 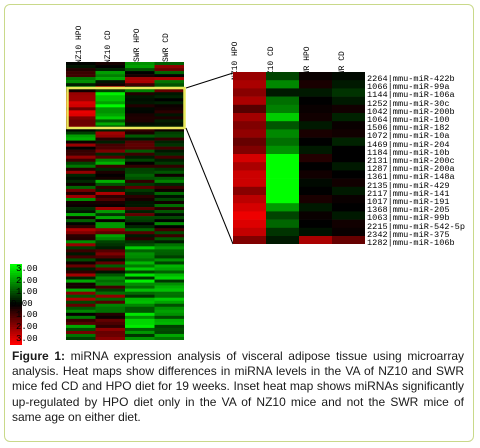 What do you see at coordinates (299, 158) in the screenshot?
I see `inset-heatmap` at bounding box center [299, 158].